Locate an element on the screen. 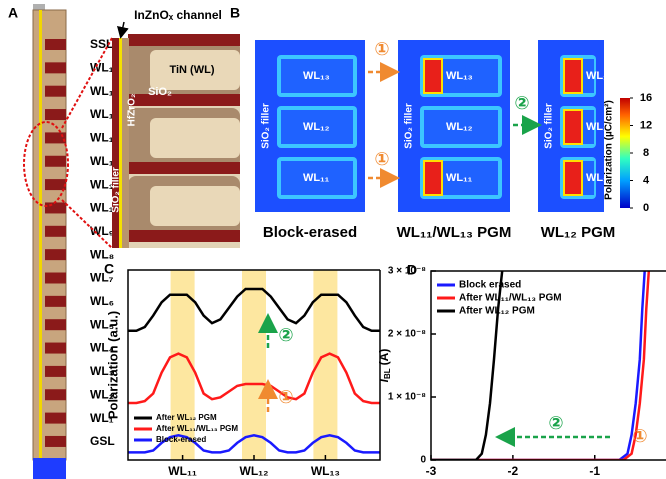 The height and width of the screenshot is (479, 666). state-caption: Block-erased is located at coordinates (310, 232).